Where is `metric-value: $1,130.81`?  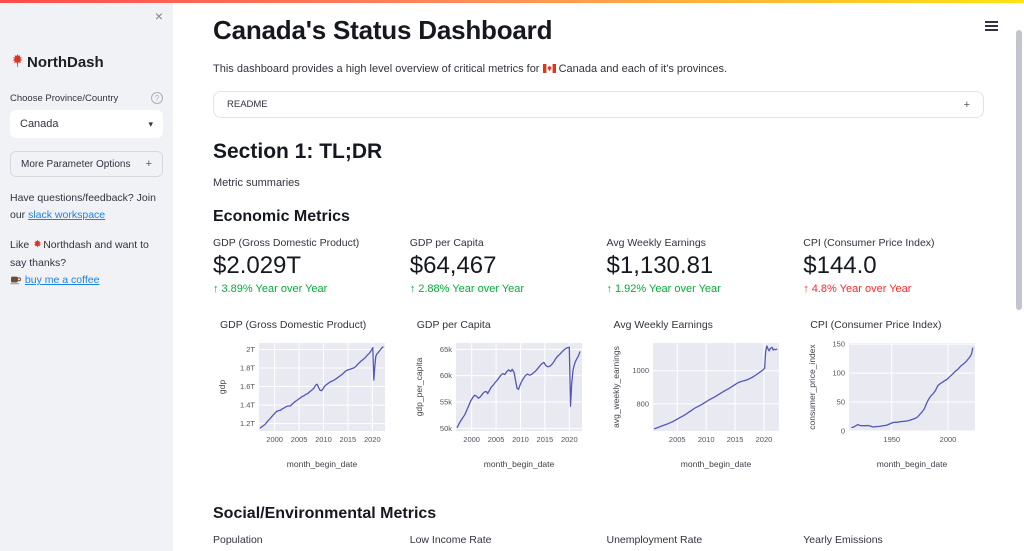 metric-value: $1,130.81 is located at coordinates (660, 265).